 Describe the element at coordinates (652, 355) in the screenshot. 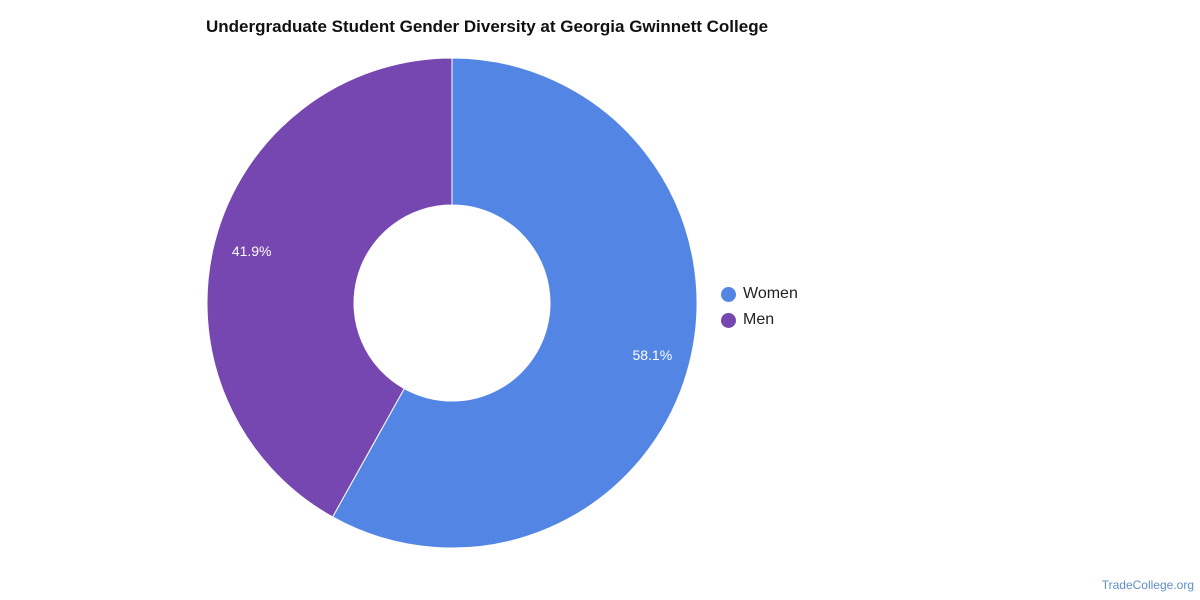

I see `slice-label-women: 58.1%` at that location.